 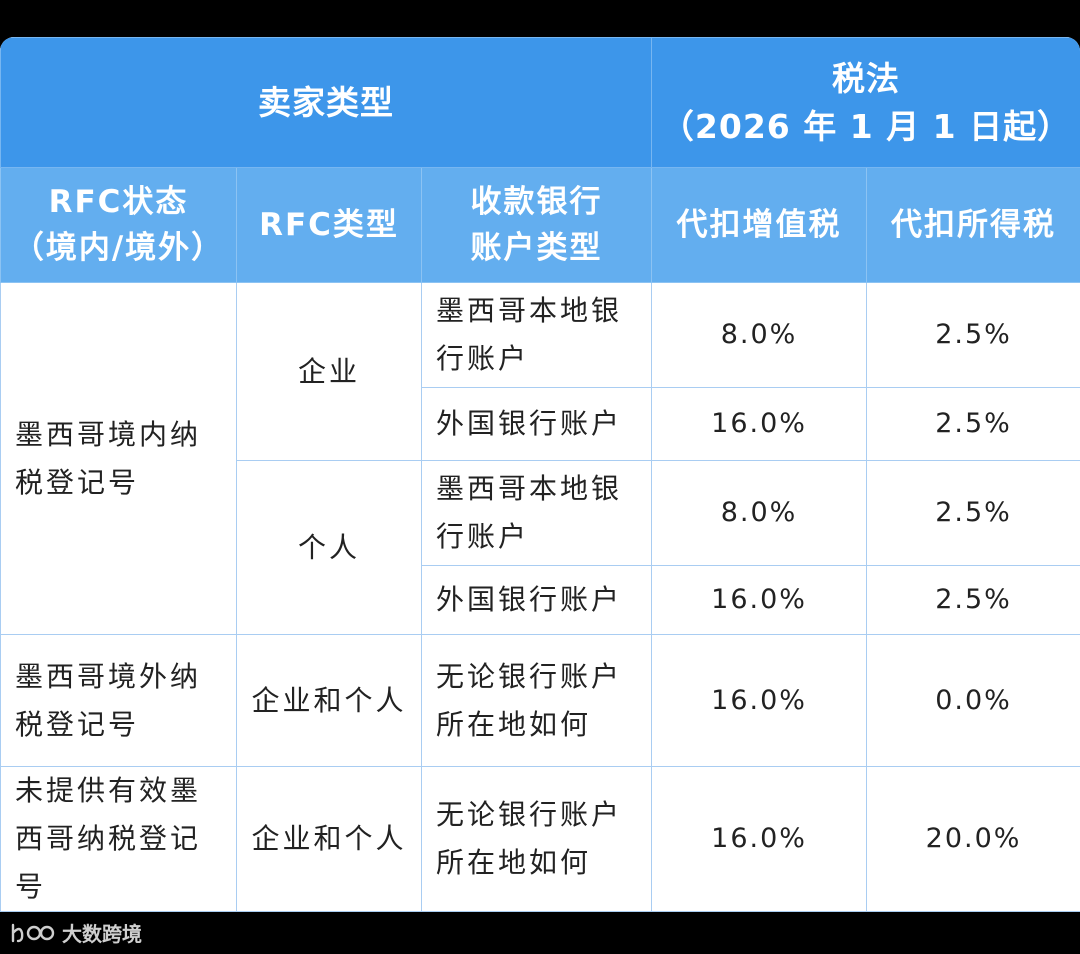 What do you see at coordinates (973, 839) in the screenshot?
I see `income-tax-cell: 20.0%` at bounding box center [973, 839].